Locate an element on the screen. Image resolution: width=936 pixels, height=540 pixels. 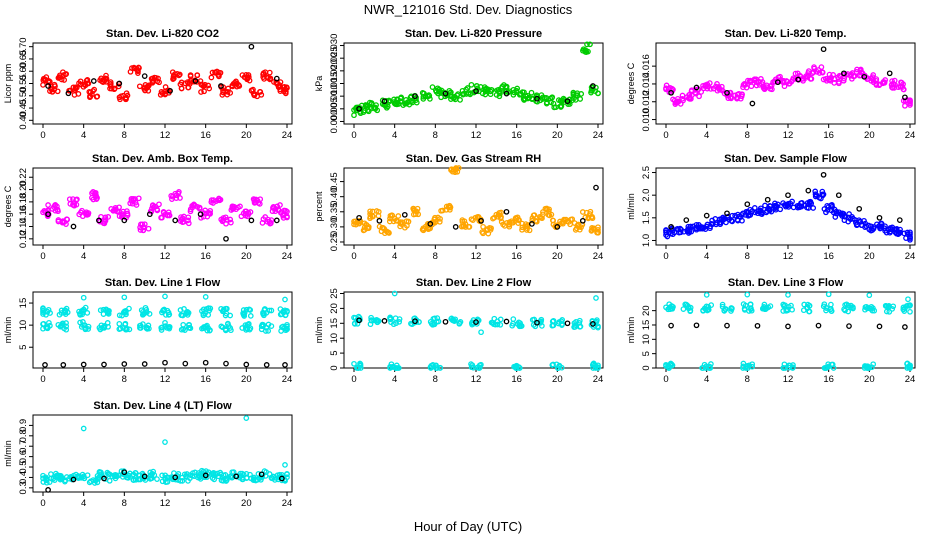
x-tick-label: 8 is located at coordinates (435, 379).